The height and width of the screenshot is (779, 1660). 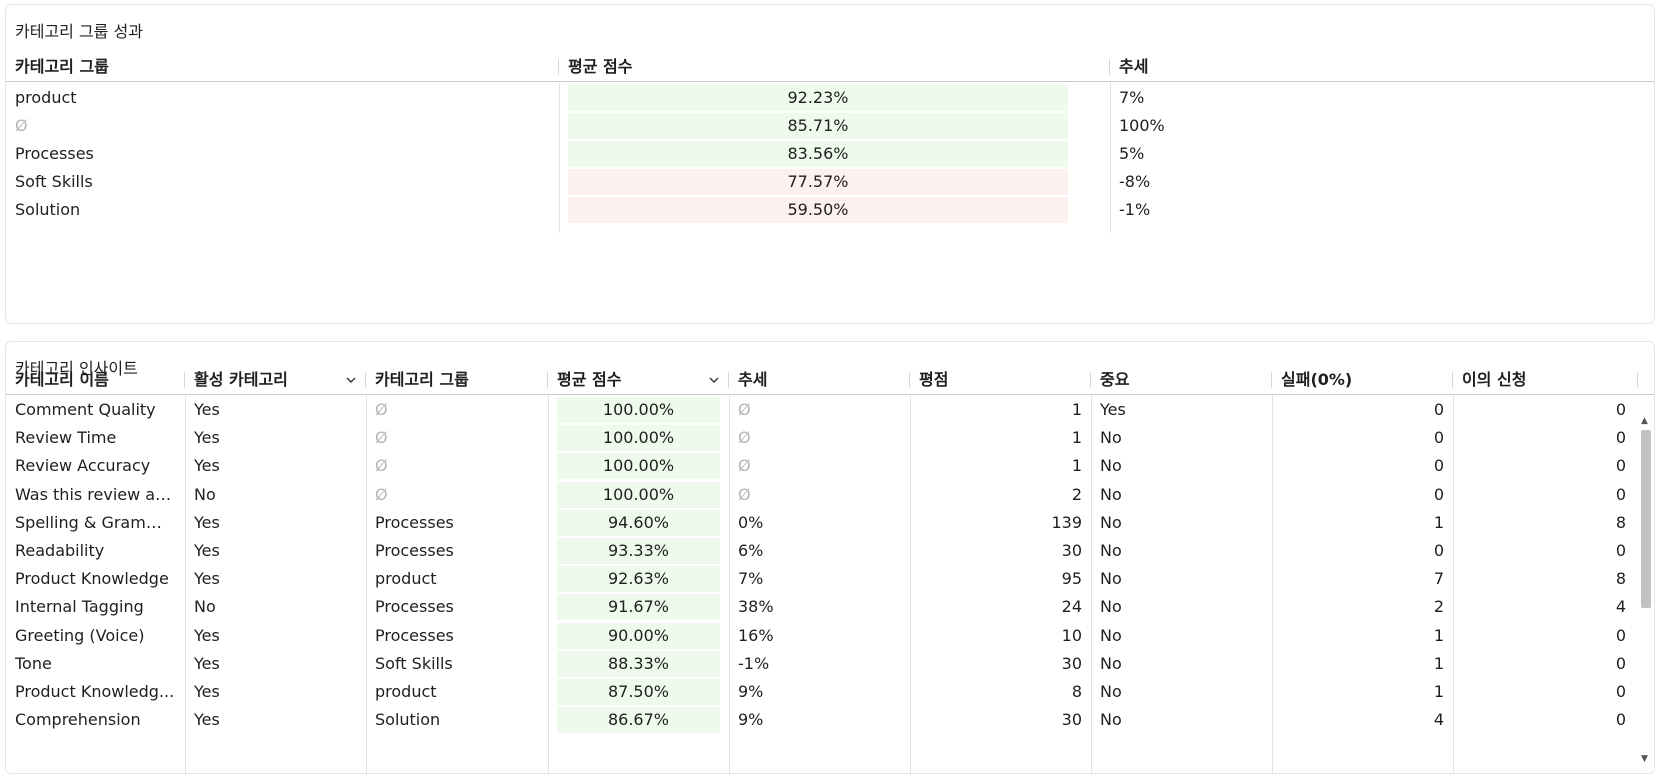 I want to click on table-row: Soft Skills 77.57% -8%, so click(x=831, y=182).